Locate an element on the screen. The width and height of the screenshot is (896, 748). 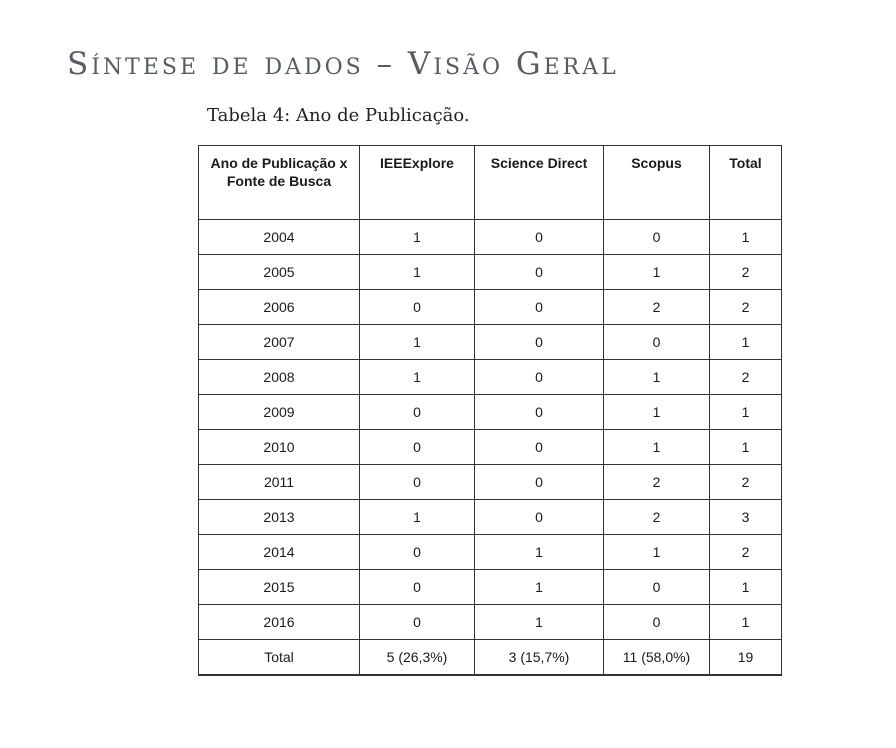
table-row: 2014 0 1 1 2 is located at coordinates (490, 552).